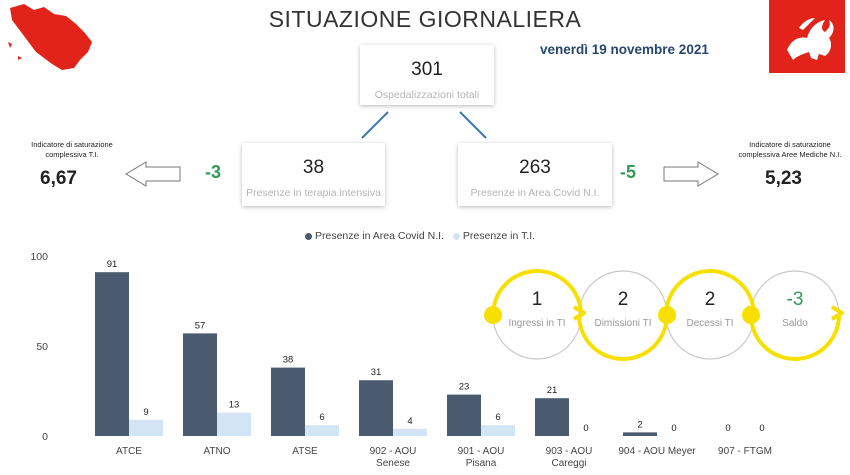 This screenshot has height=475, width=850. I want to click on total-hospitalizations-card: 301 Ospedalizzazioni totali, so click(427, 75).